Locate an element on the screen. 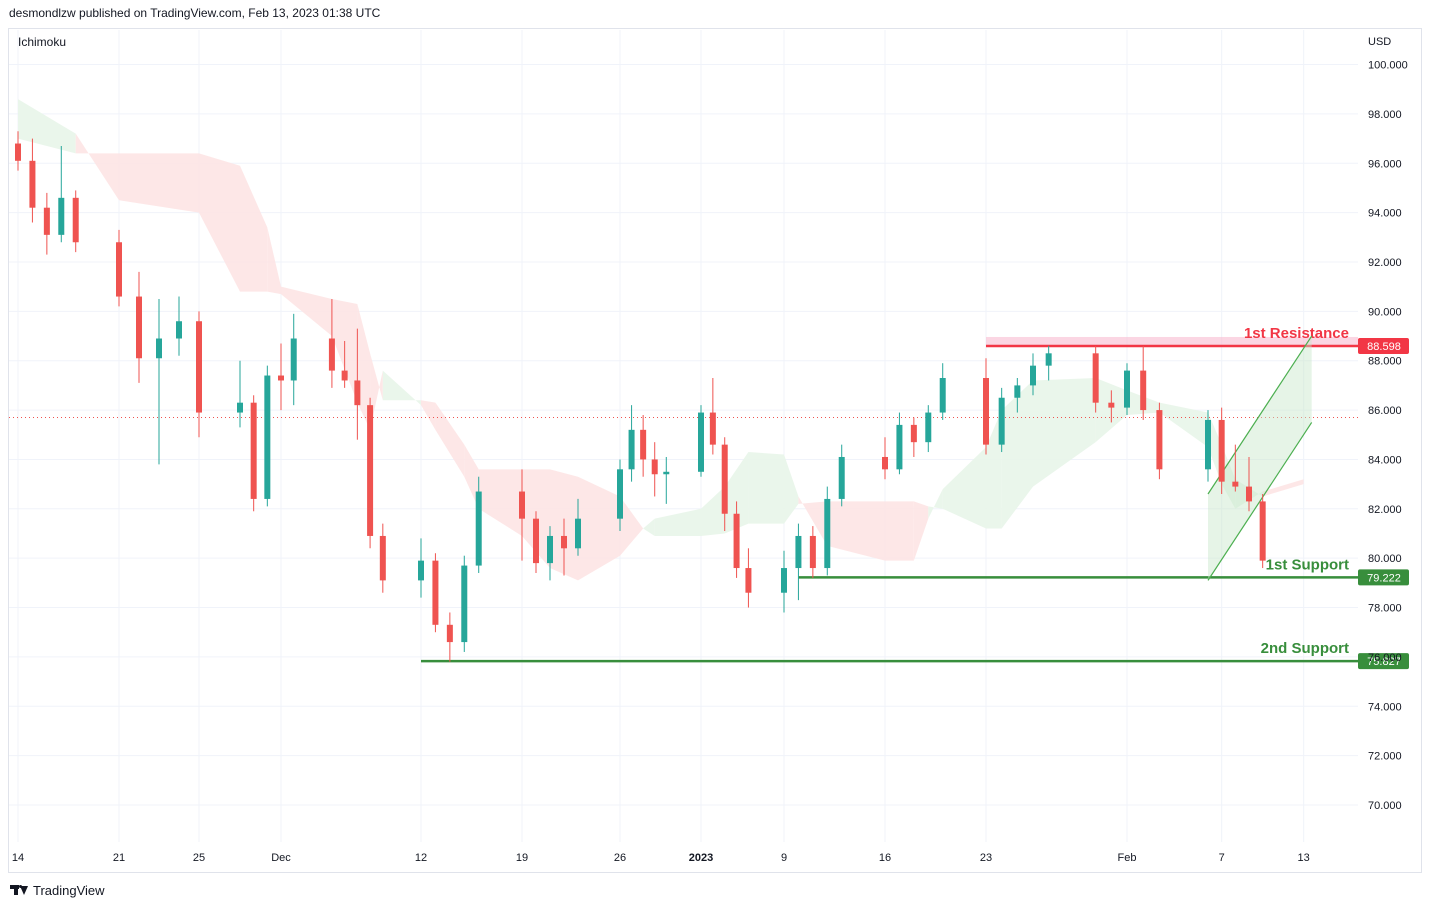  x-tick-label: 2023 is located at coordinates (701, 858).